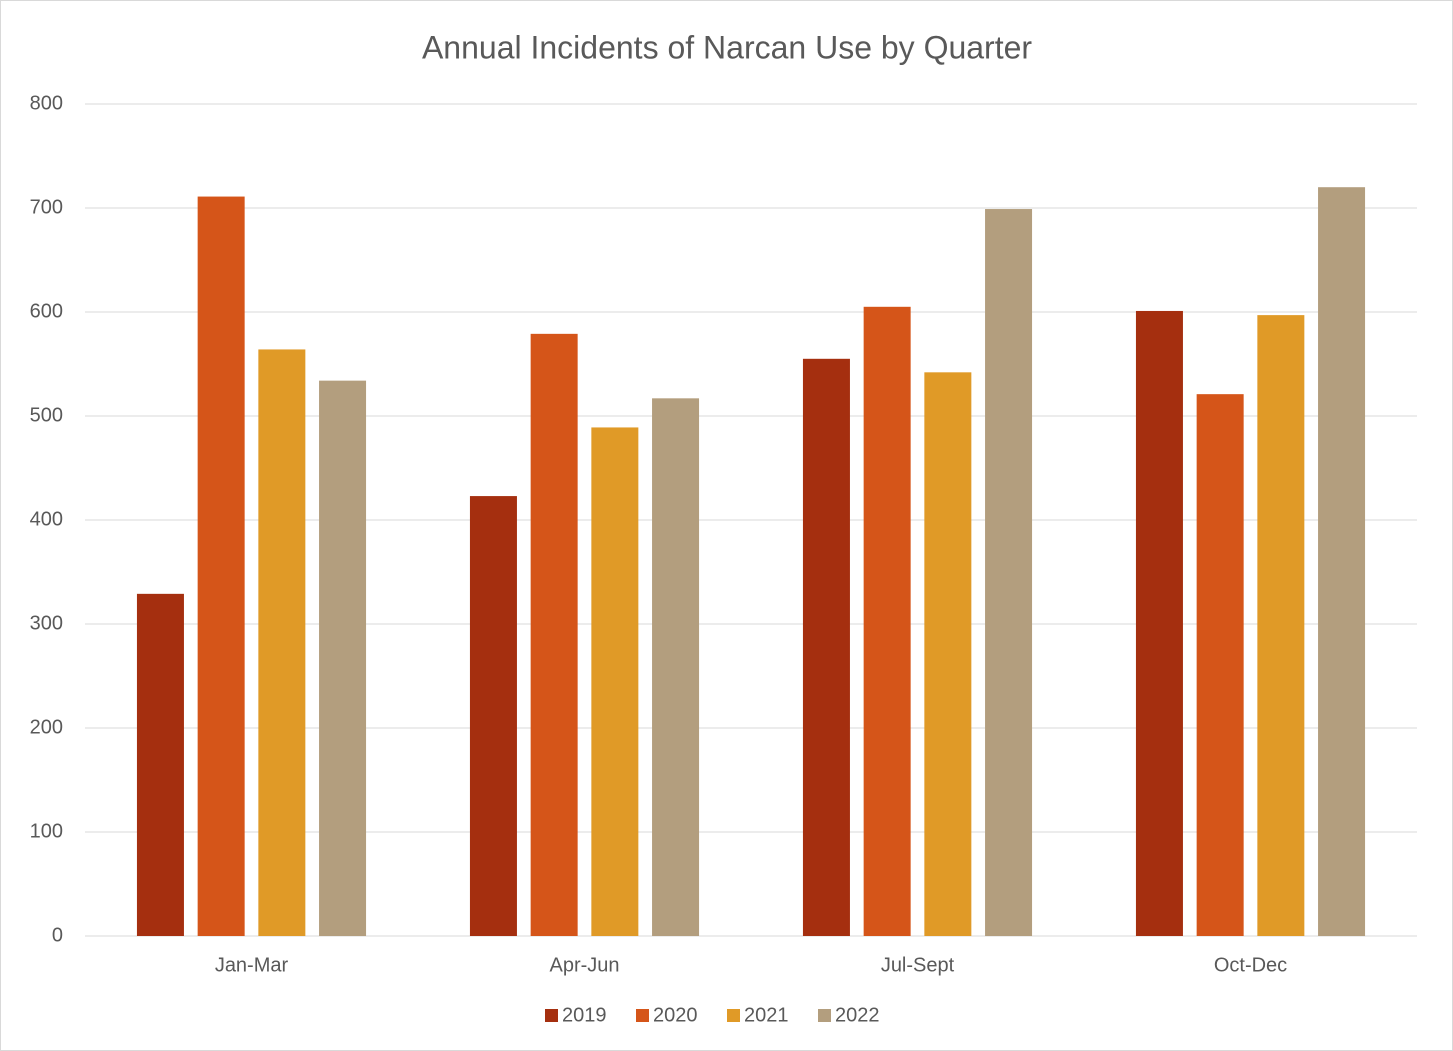 Image resolution: width=1453 pixels, height=1051 pixels. Describe the element at coordinates (46, 727) in the screenshot. I see `y-tick-label: 200` at that location.